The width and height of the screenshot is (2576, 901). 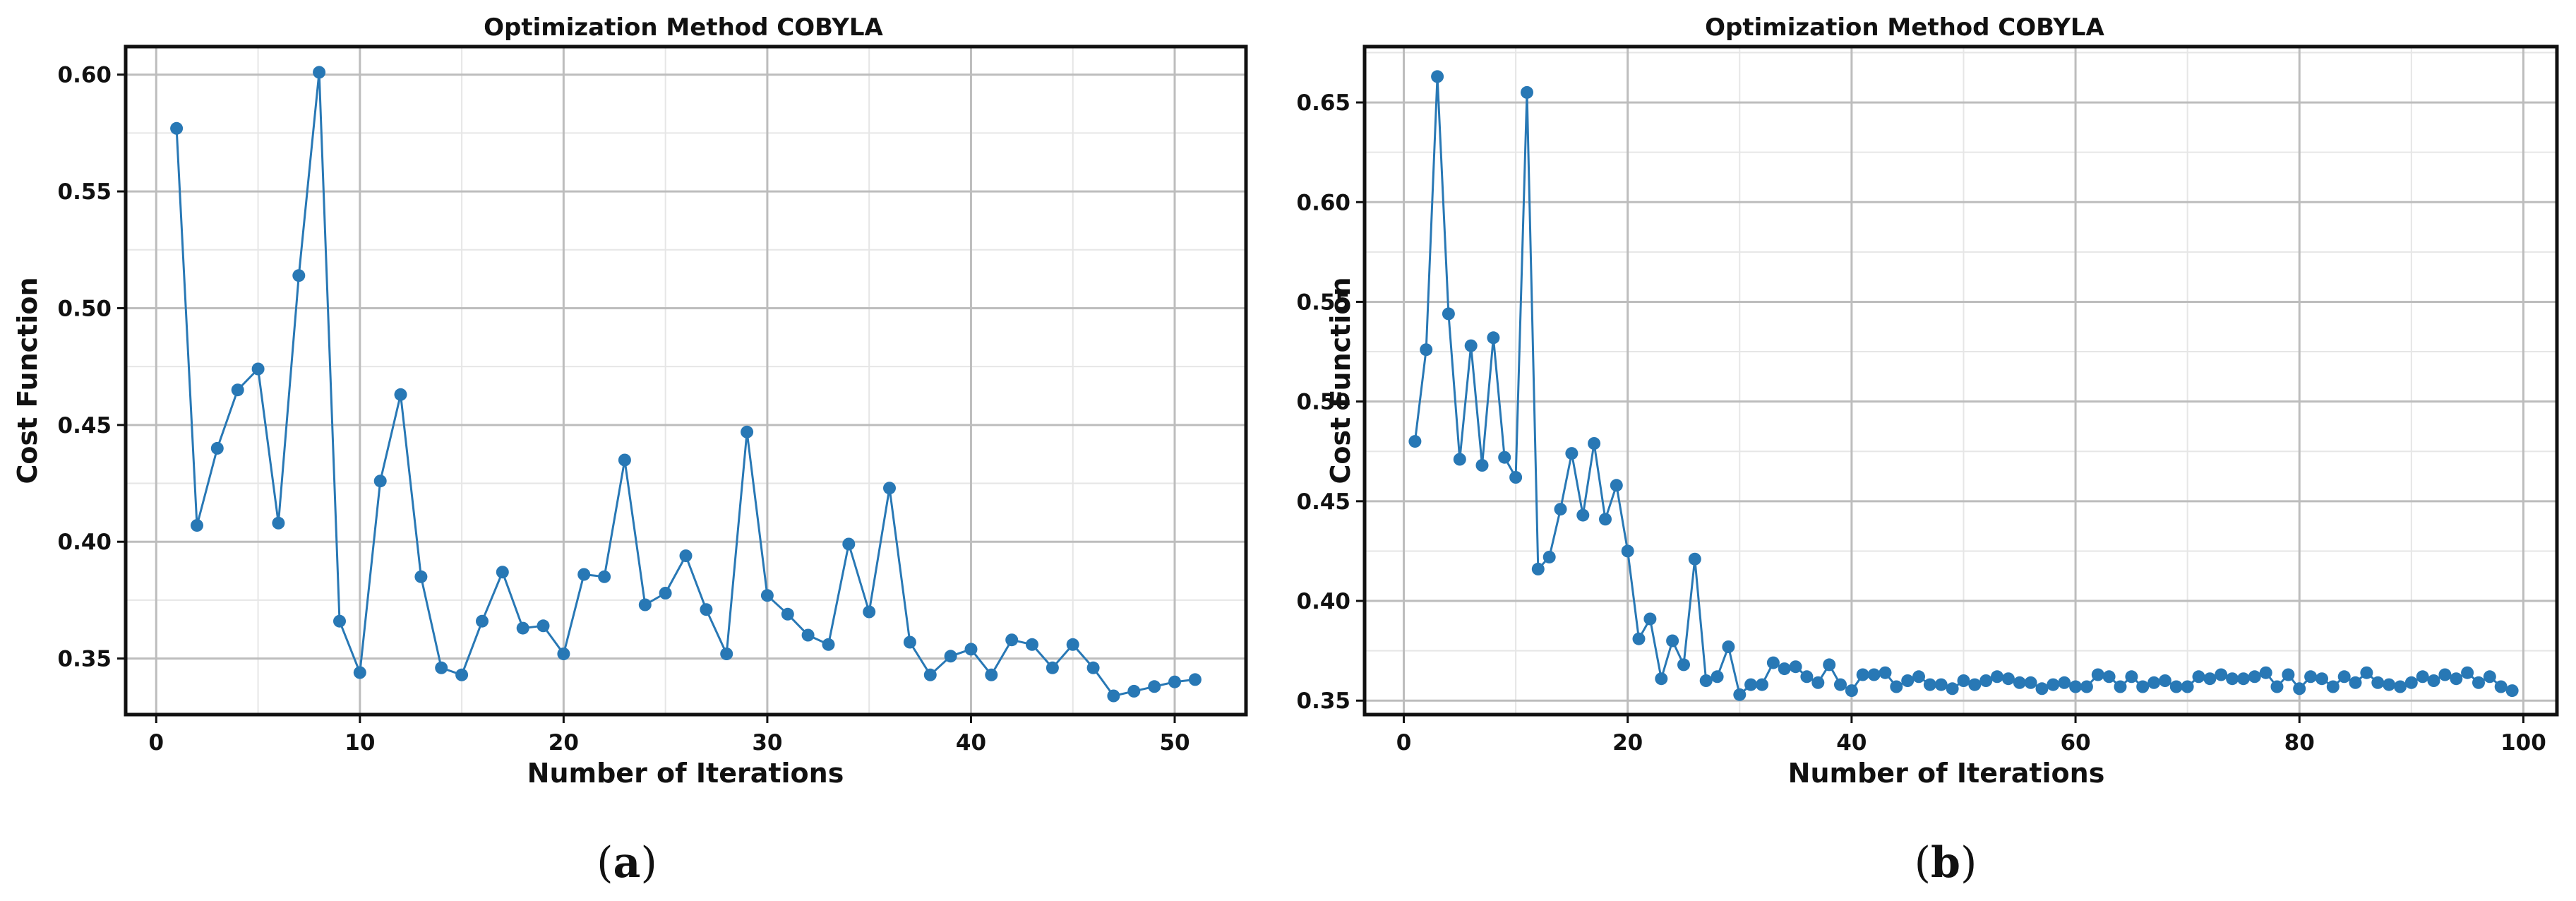 I want to click on chart-a-title: Optimization Method COBYLA, so click(x=683, y=27).